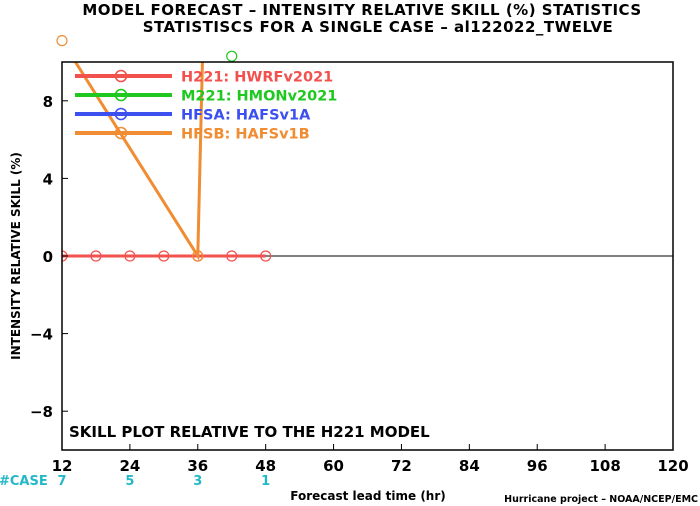 This screenshot has width=700, height=506. I want to click on x-tick-label: 96, so click(537, 466).